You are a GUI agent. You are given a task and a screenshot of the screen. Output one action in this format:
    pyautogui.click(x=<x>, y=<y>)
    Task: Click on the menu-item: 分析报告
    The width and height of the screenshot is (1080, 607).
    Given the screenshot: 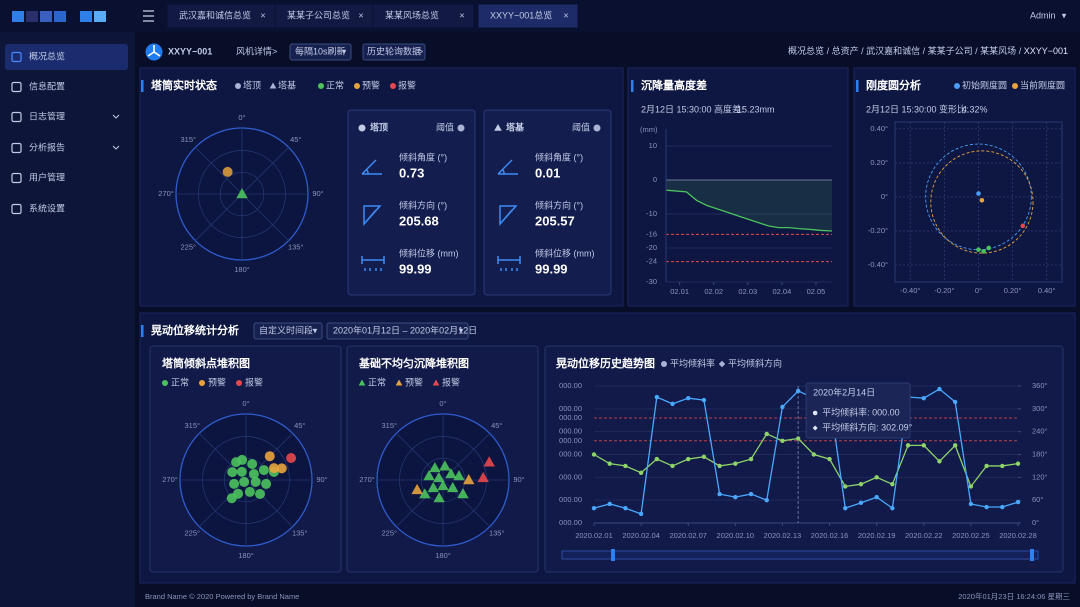 What is the action you would take?
    pyautogui.click(x=47, y=146)
    